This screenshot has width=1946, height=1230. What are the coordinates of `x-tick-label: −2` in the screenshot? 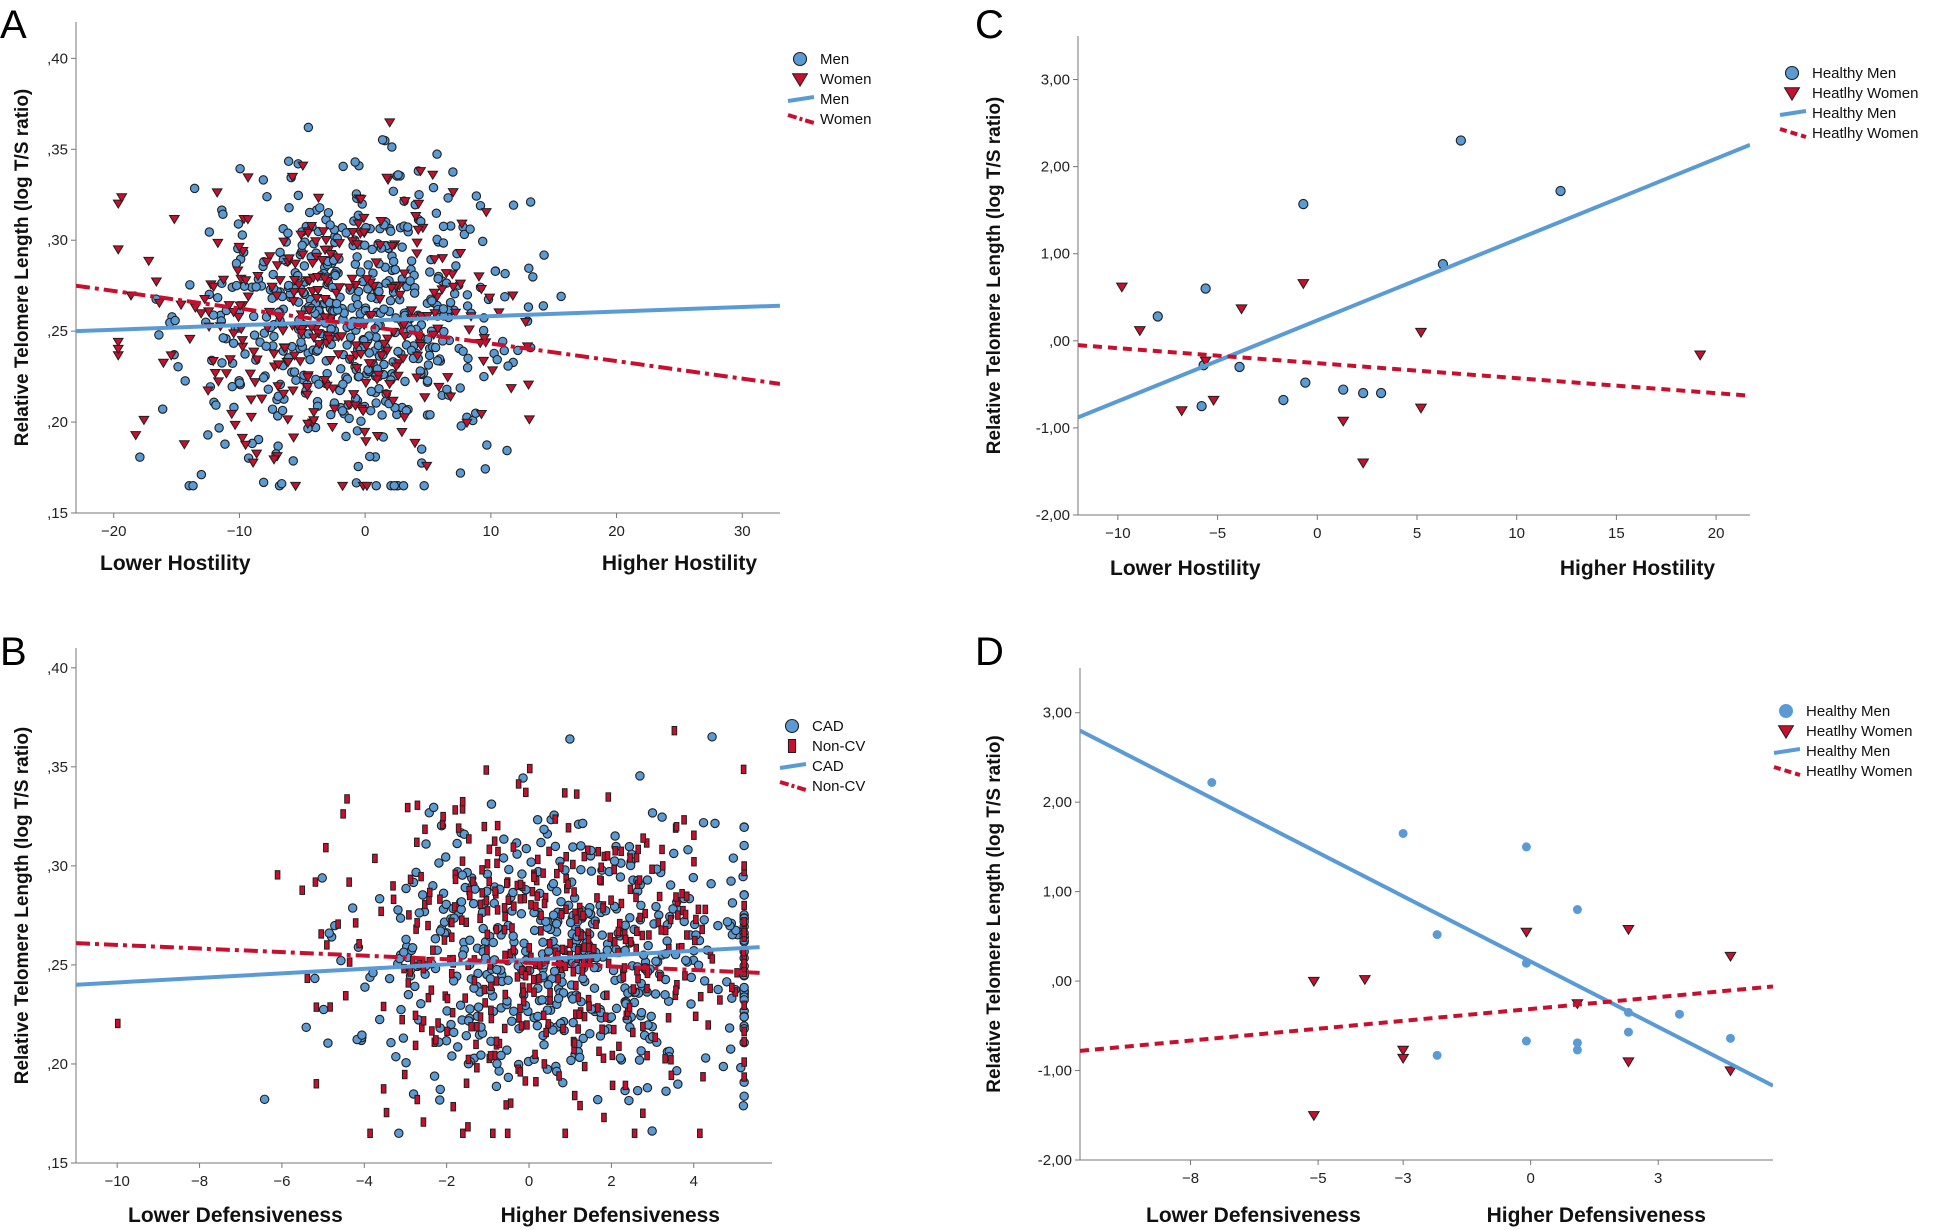 It's located at (446, 1181).